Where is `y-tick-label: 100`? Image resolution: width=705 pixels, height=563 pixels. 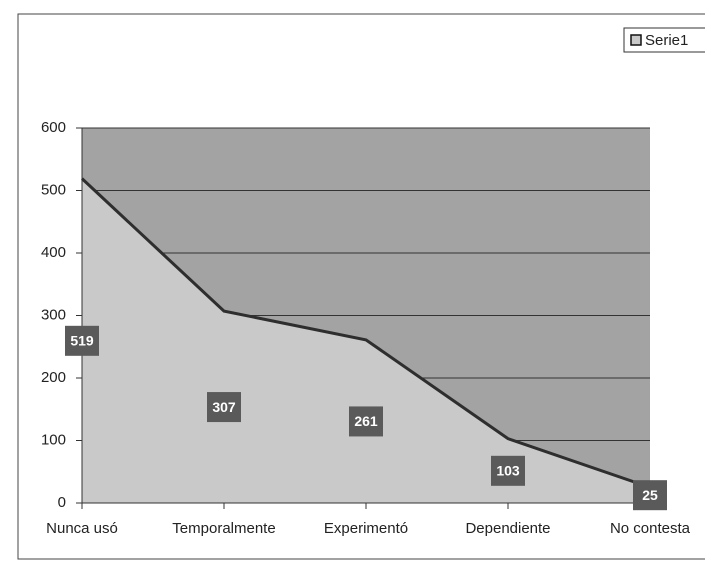
y-tick-label: 100 is located at coordinates (53, 439).